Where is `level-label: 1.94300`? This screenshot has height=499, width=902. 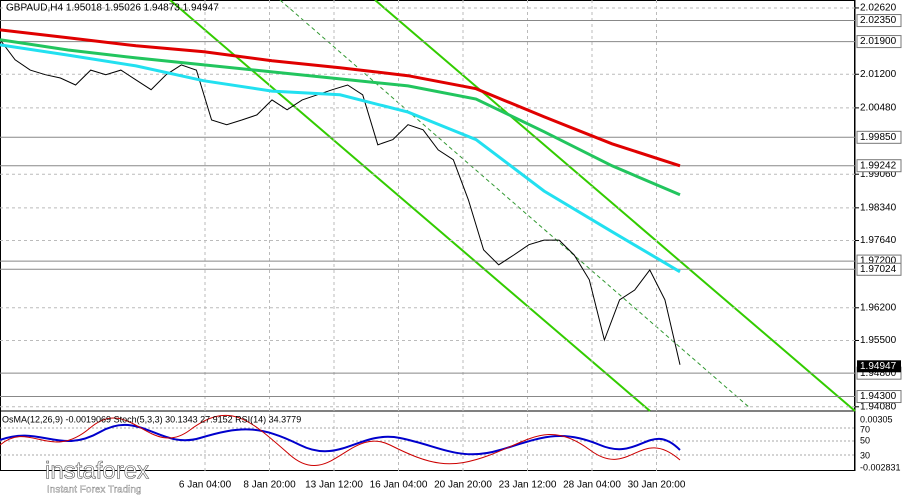 level-label: 1.94300 is located at coordinates (878, 396).